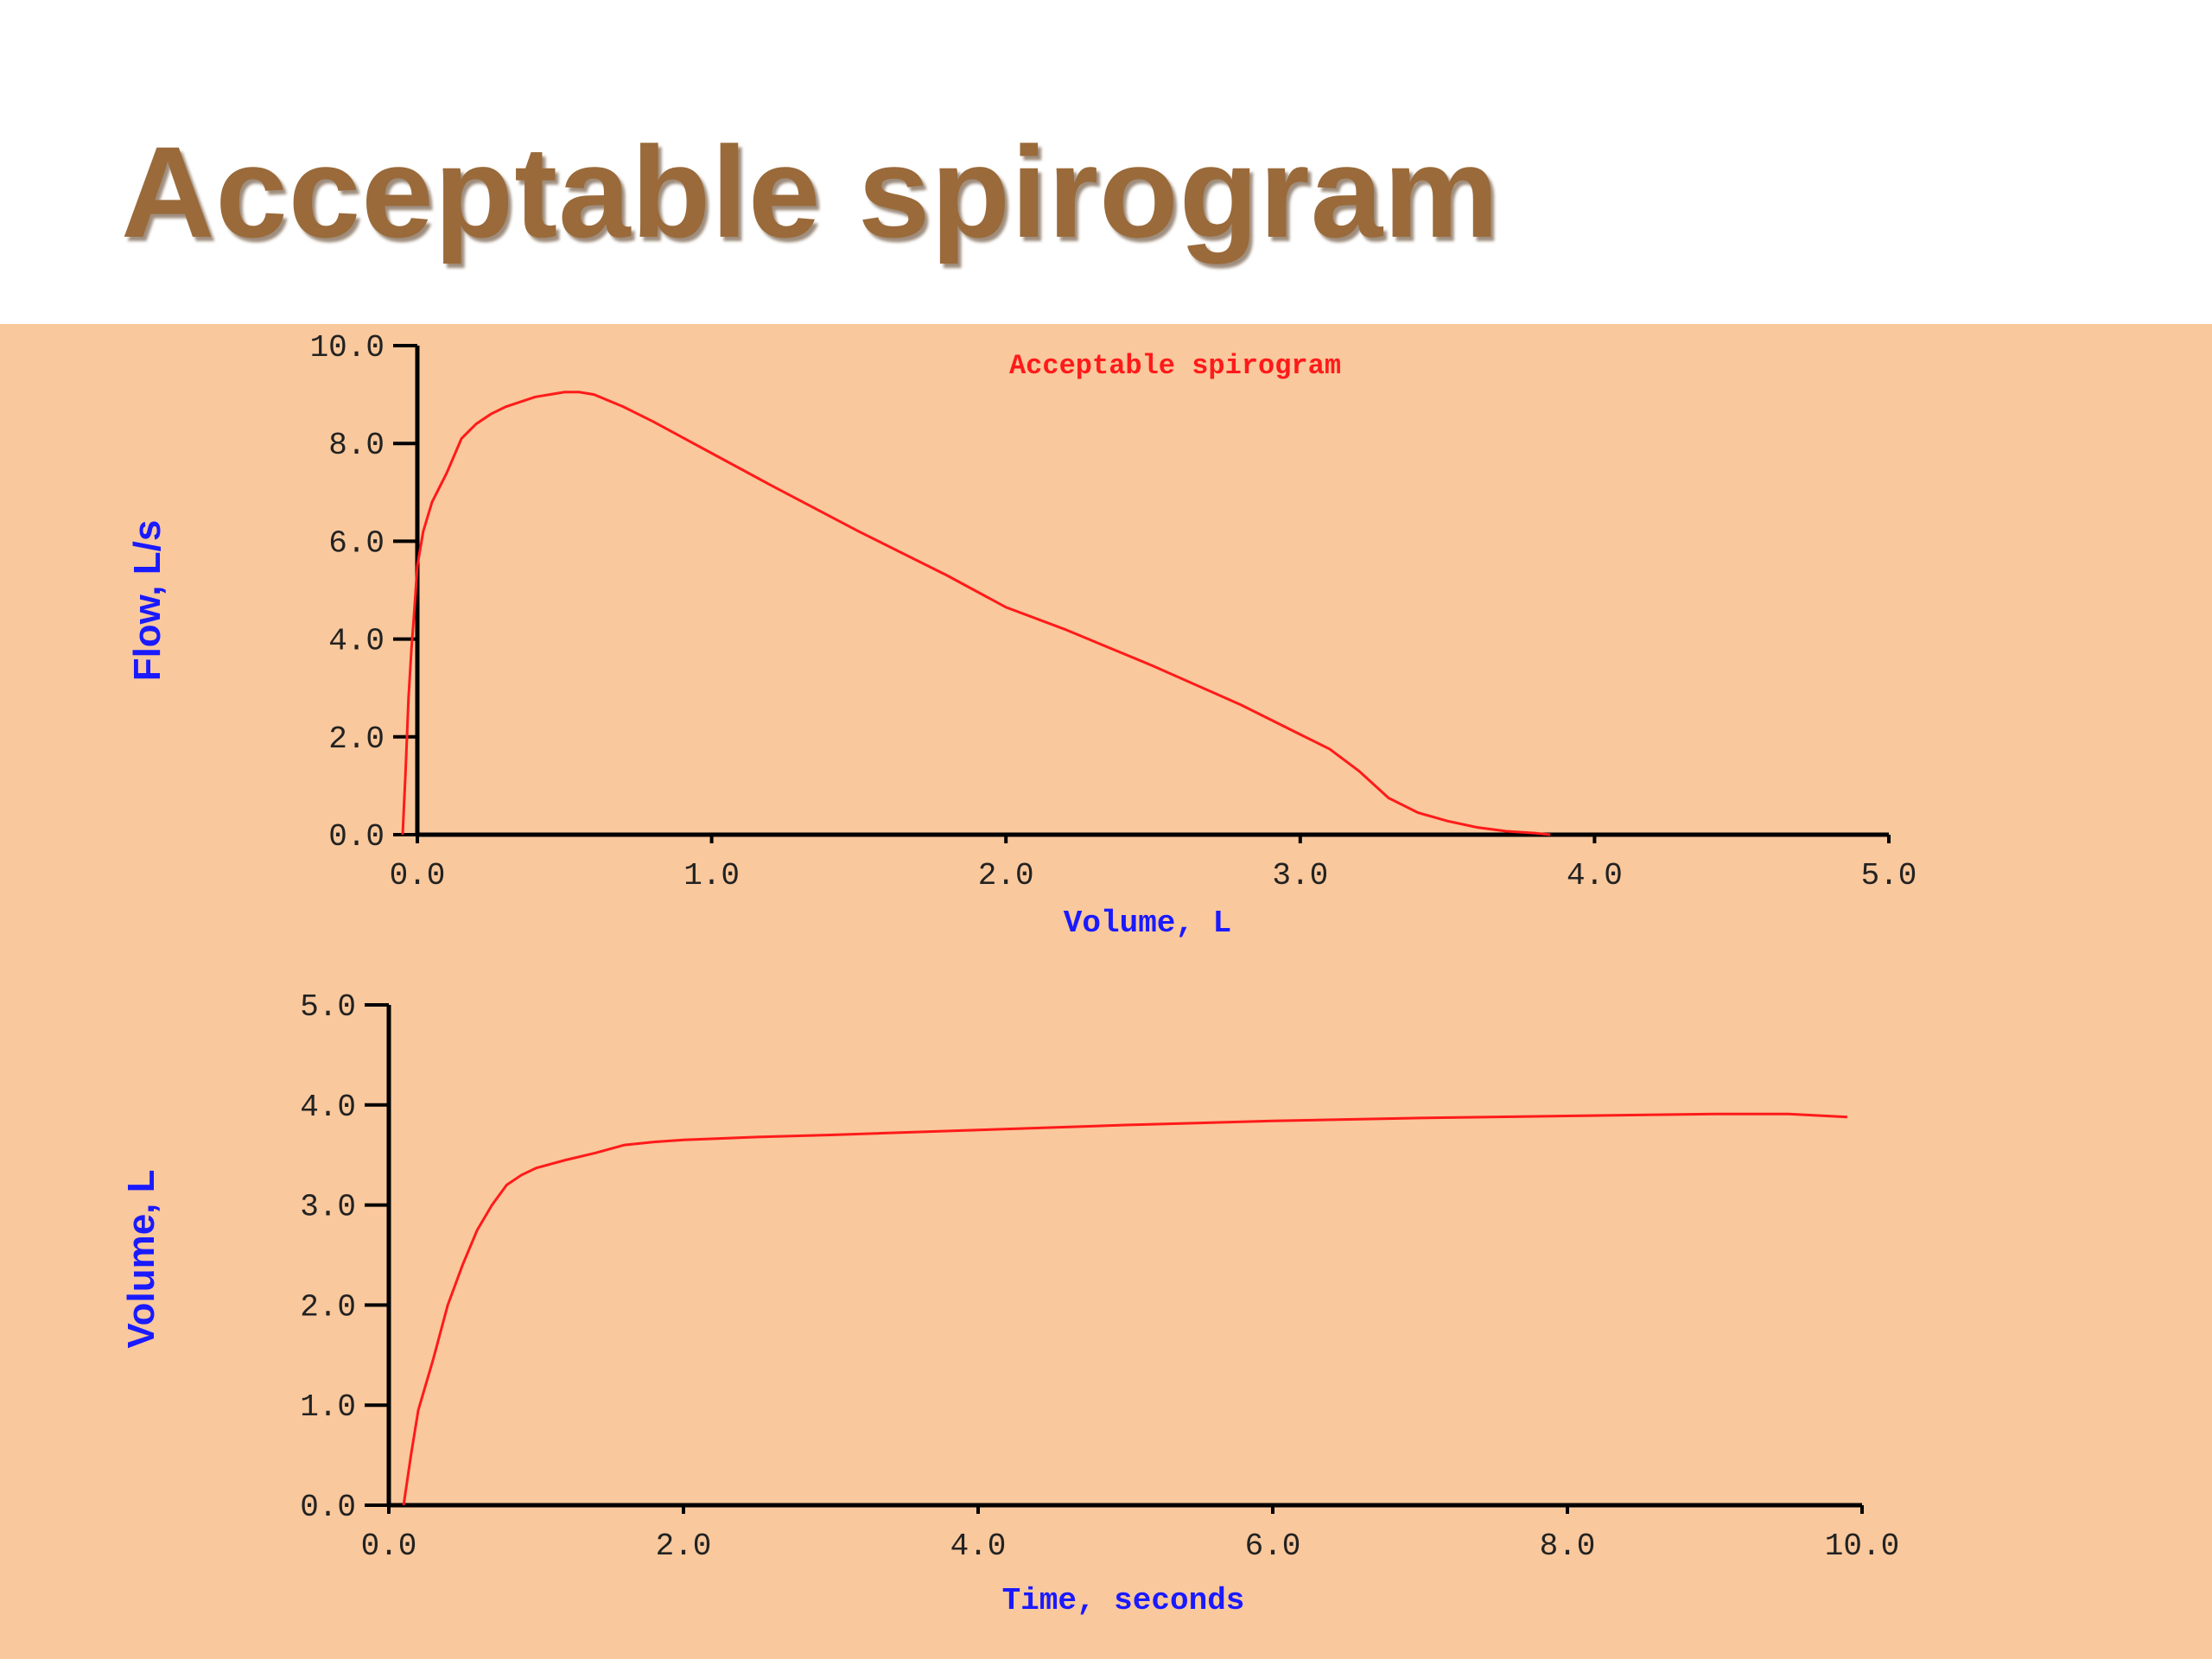 The image size is (2212, 1659). Describe the element at coordinates (328, 1407) in the screenshot. I see `y-tick-label: 1.0` at that location.